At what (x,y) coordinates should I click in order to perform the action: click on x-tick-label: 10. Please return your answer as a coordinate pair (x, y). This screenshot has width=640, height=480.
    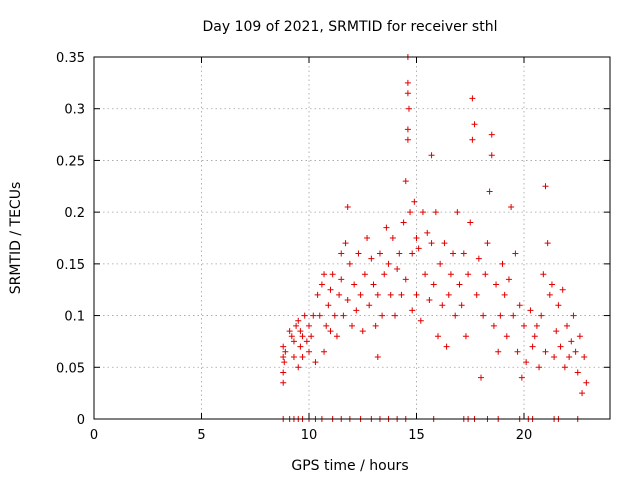
    Looking at the image, I should click on (309, 435).